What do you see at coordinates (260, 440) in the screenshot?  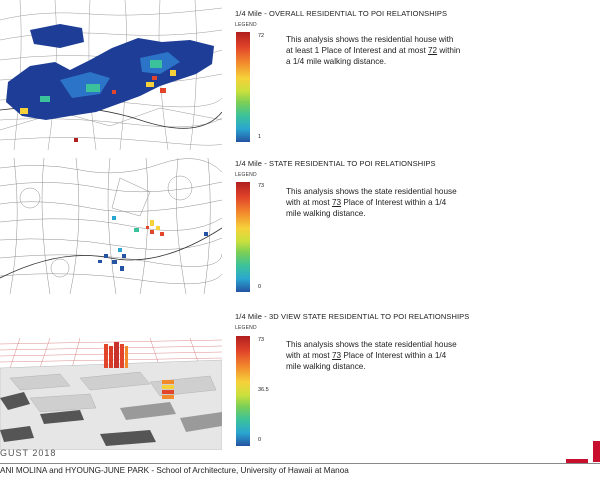 I see `panel-3-legend-min: 0` at bounding box center [260, 440].